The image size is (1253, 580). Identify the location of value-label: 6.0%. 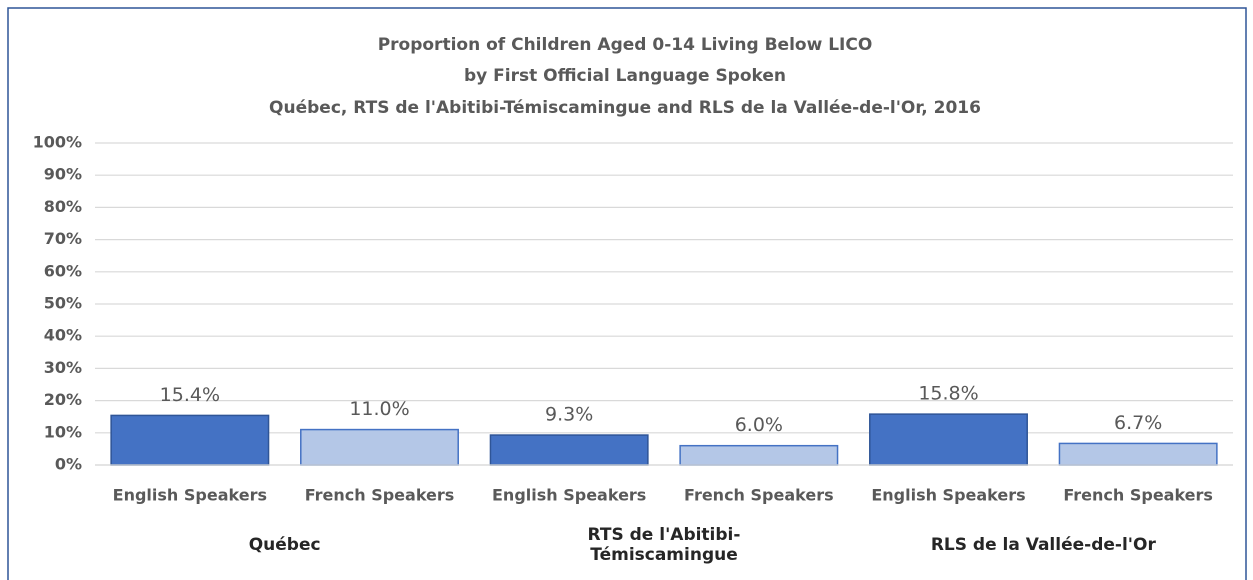
(759, 425).